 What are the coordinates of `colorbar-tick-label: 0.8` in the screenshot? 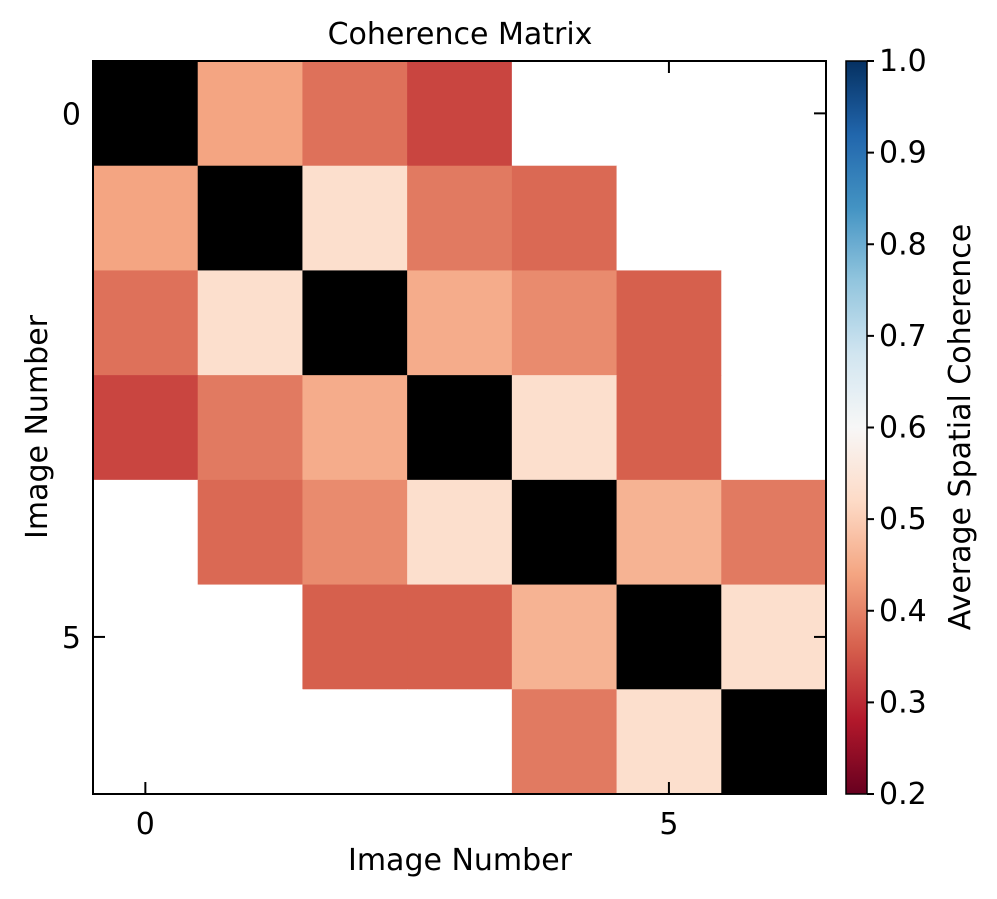 It's located at (903, 244).